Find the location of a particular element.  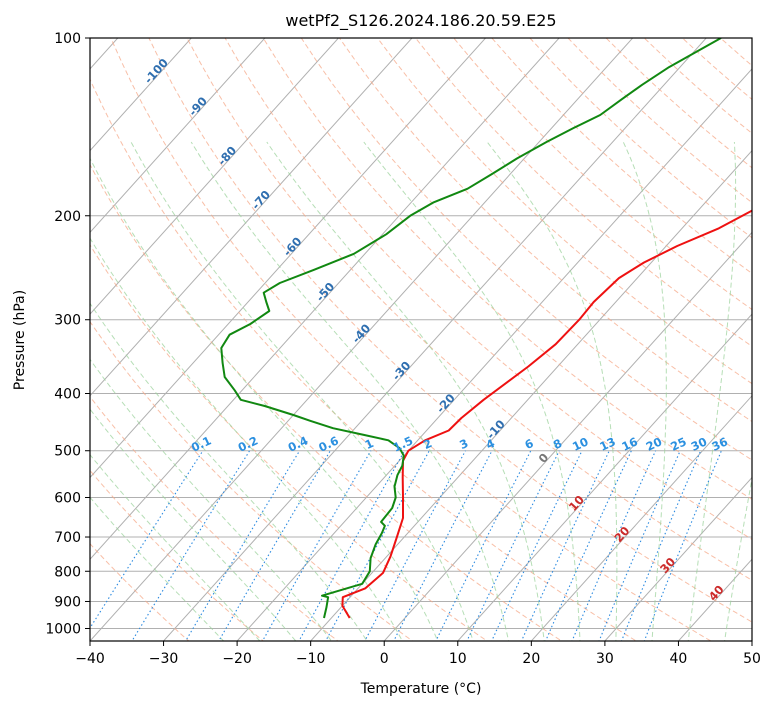

y-tick-label: 300 is located at coordinates (67, 321).